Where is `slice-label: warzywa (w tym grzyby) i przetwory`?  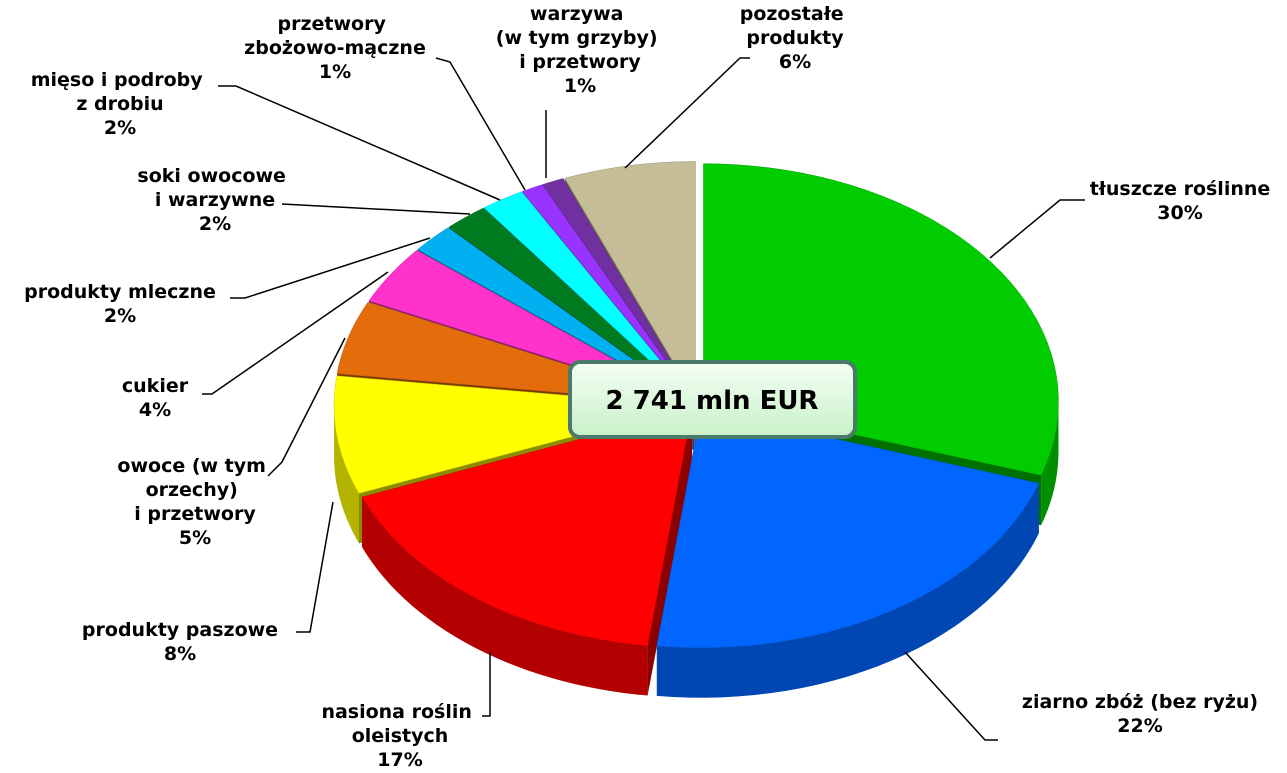
slice-label: warzywa (w tym grzyby) i przetwory is located at coordinates (580, 38).